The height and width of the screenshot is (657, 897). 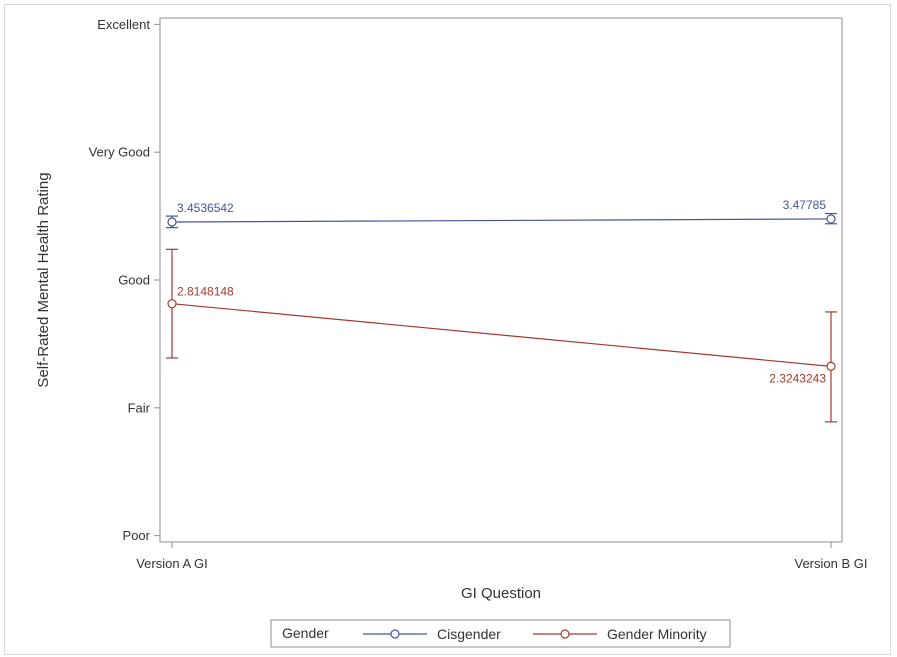 I want to click on legend: Gender Cisgender Gender Minority, so click(x=500, y=633).